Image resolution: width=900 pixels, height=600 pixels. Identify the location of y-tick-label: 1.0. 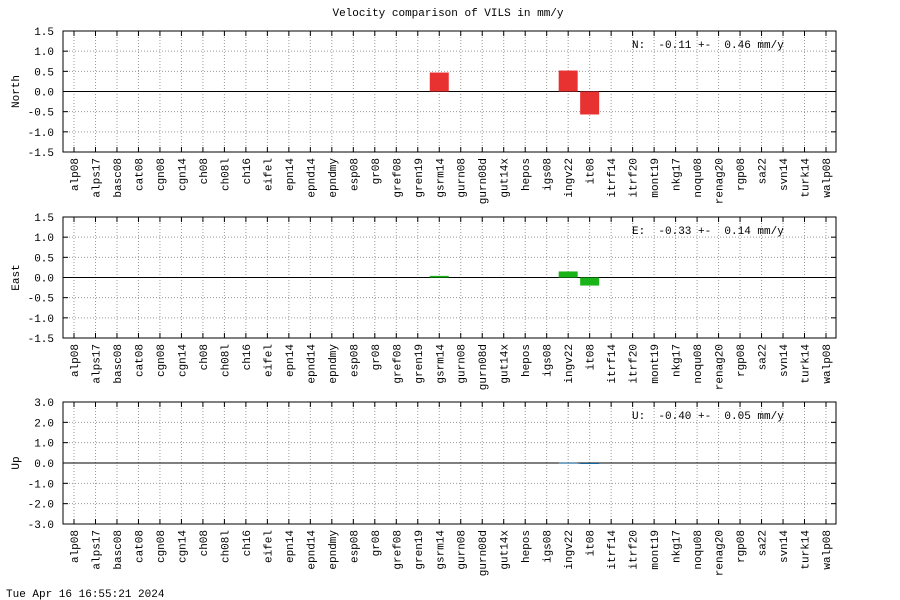
(44, 445).